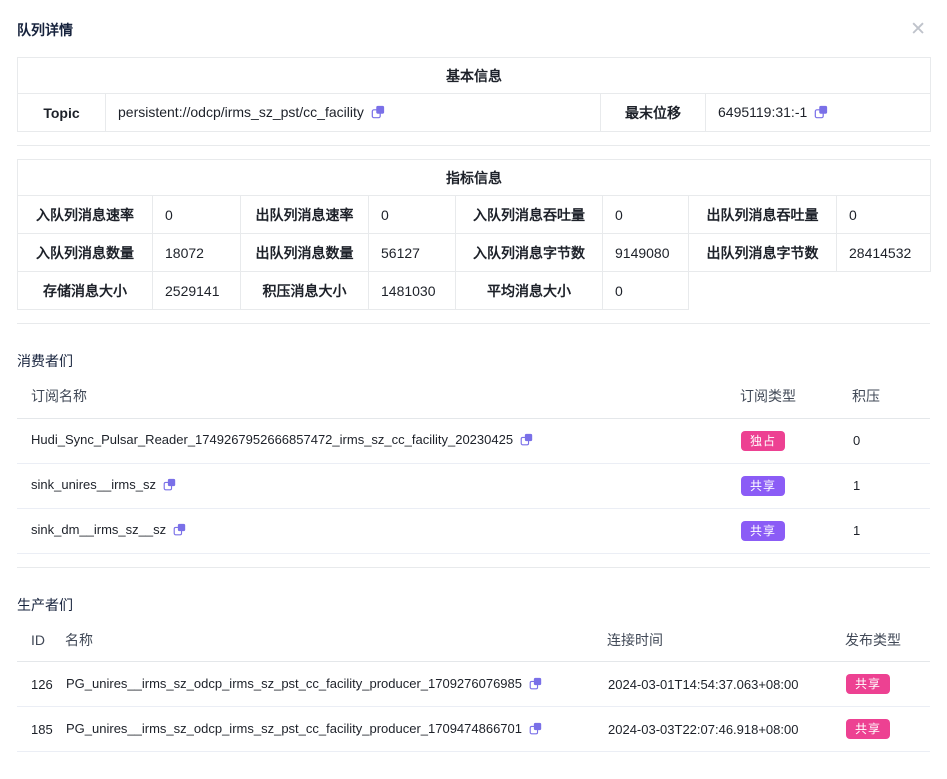 The height and width of the screenshot is (779, 947). I want to click on page-title: 队列详情, so click(45, 30).